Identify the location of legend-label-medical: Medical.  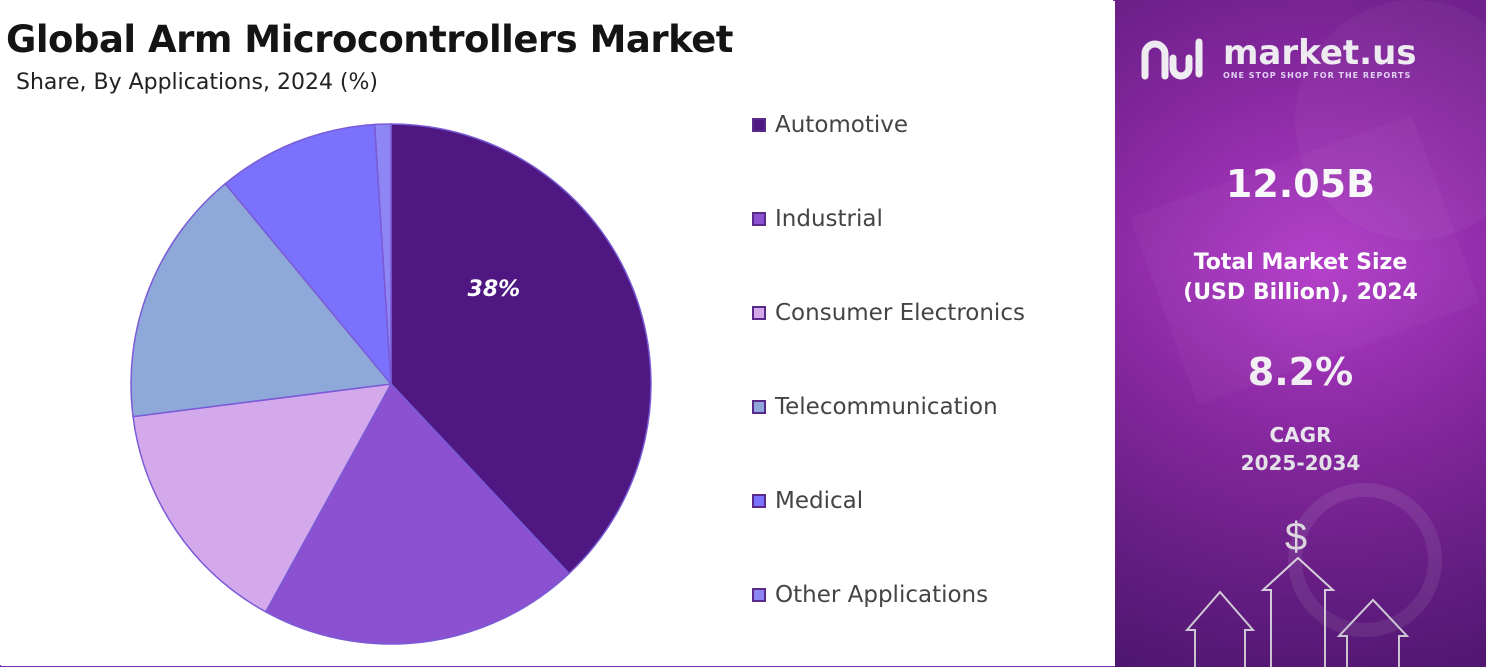
(819, 501).